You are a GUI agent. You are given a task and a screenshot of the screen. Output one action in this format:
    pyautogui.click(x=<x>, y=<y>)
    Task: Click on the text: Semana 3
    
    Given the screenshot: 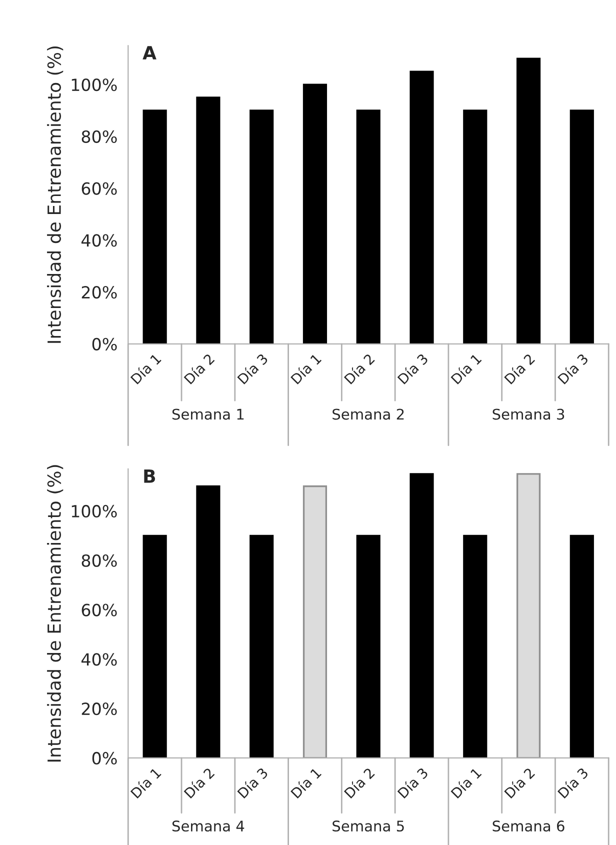 What is the action you would take?
    pyautogui.click(x=528, y=414)
    